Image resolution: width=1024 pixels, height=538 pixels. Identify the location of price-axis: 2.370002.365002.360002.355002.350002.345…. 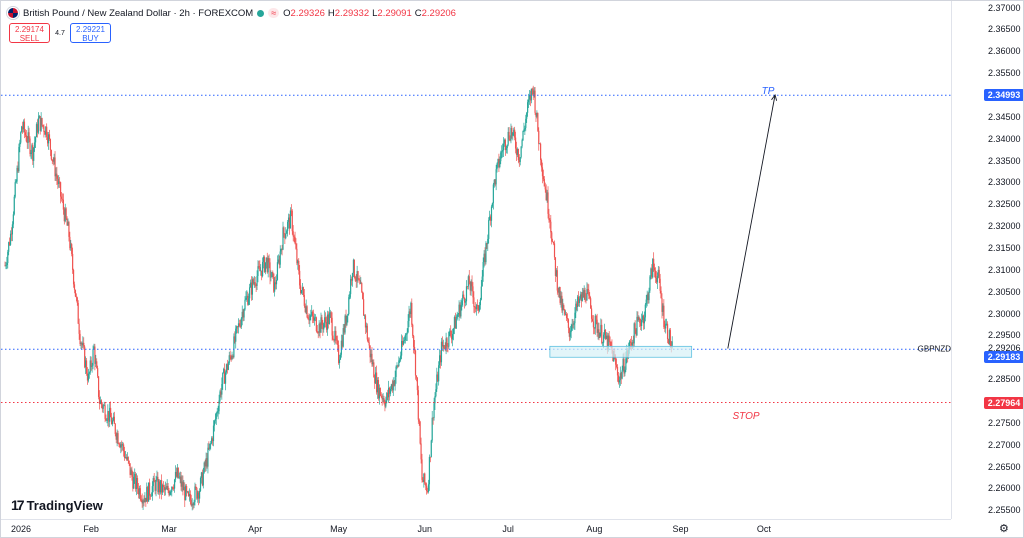
(970, 260).